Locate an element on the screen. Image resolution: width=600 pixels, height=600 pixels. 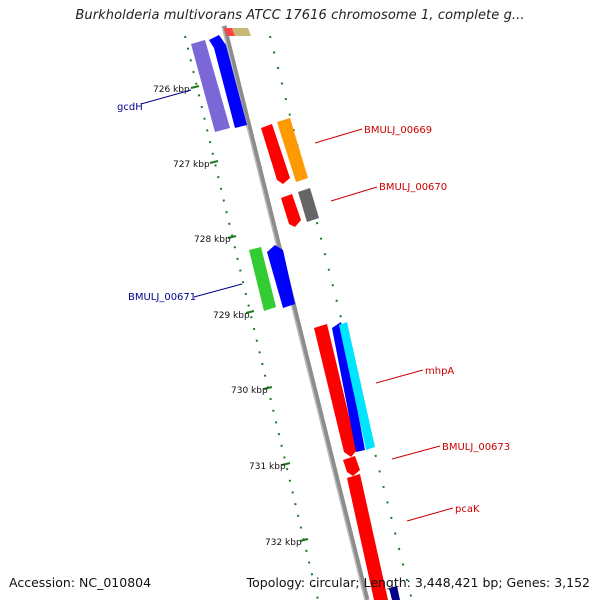
gene-top-red is located at coordinates (229, 32).